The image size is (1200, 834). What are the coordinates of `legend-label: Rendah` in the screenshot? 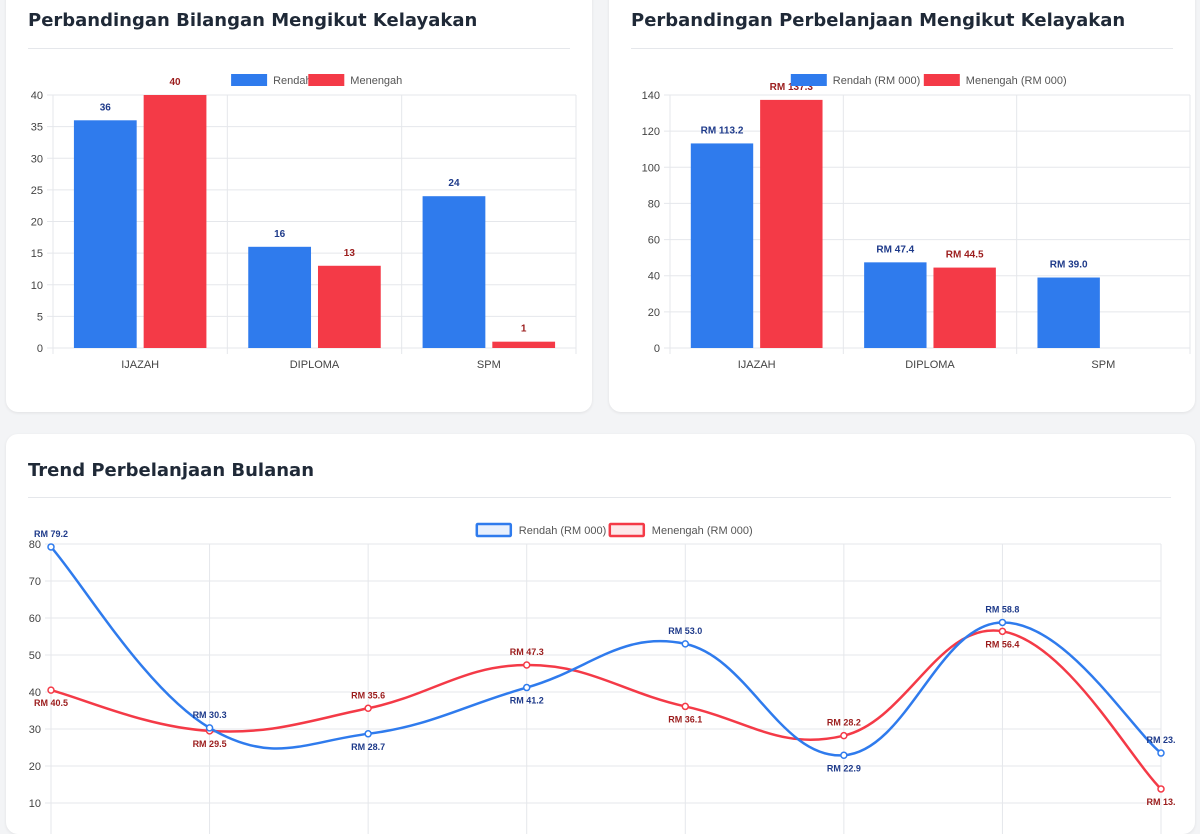 It's located at (292, 81).